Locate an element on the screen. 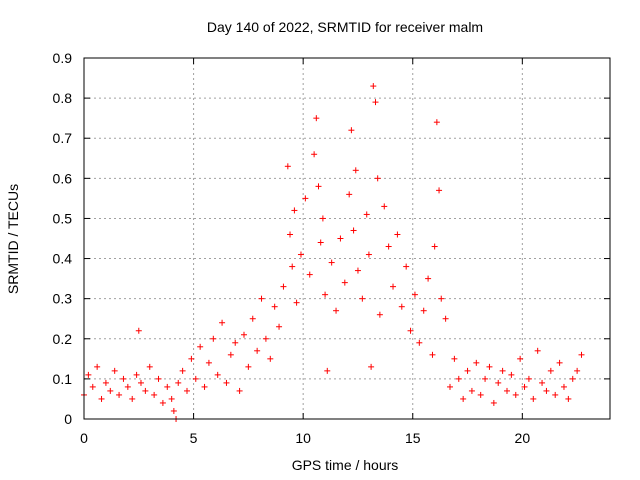  y-tick-label: 0.4 is located at coordinates (63, 259).